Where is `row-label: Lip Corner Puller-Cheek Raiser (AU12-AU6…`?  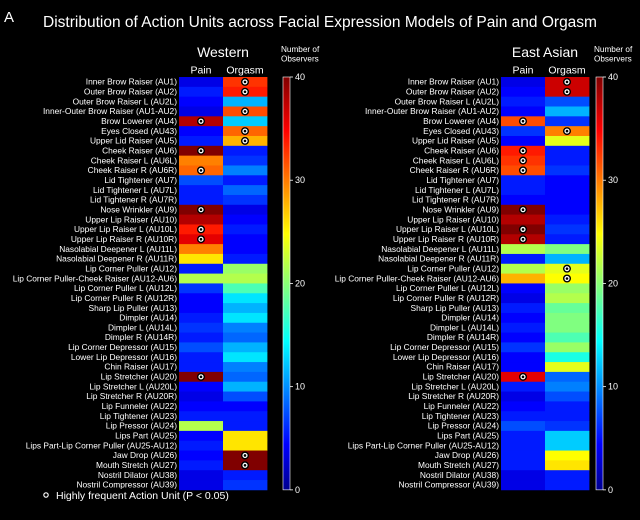 row-label: Lip Corner Puller-Cheek Raiser (AU12-AU6… is located at coordinates (95, 278).